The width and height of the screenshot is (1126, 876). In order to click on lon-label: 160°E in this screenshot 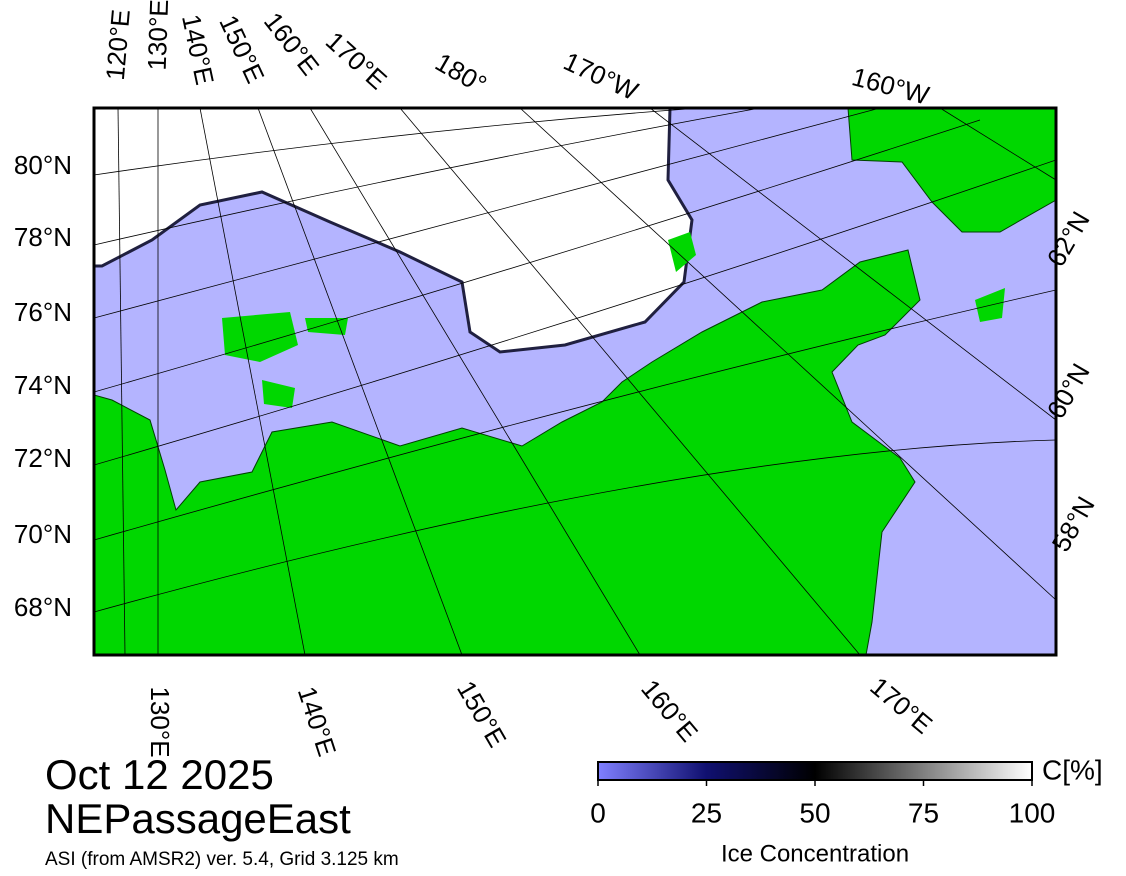, I will do `click(669, 711)`.